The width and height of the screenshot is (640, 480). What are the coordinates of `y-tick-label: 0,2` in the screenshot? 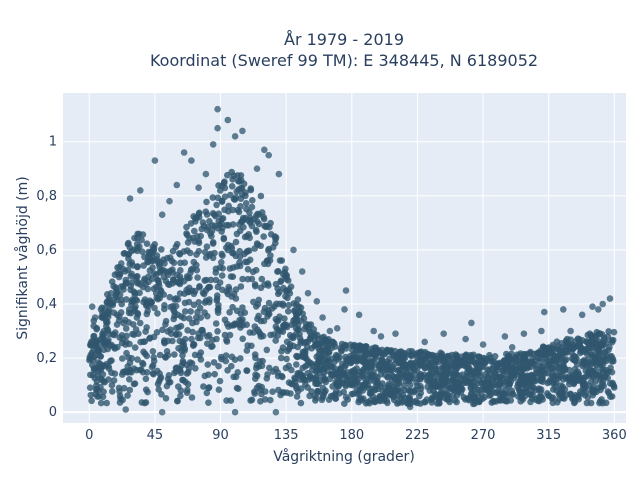 It's located at (46, 358).